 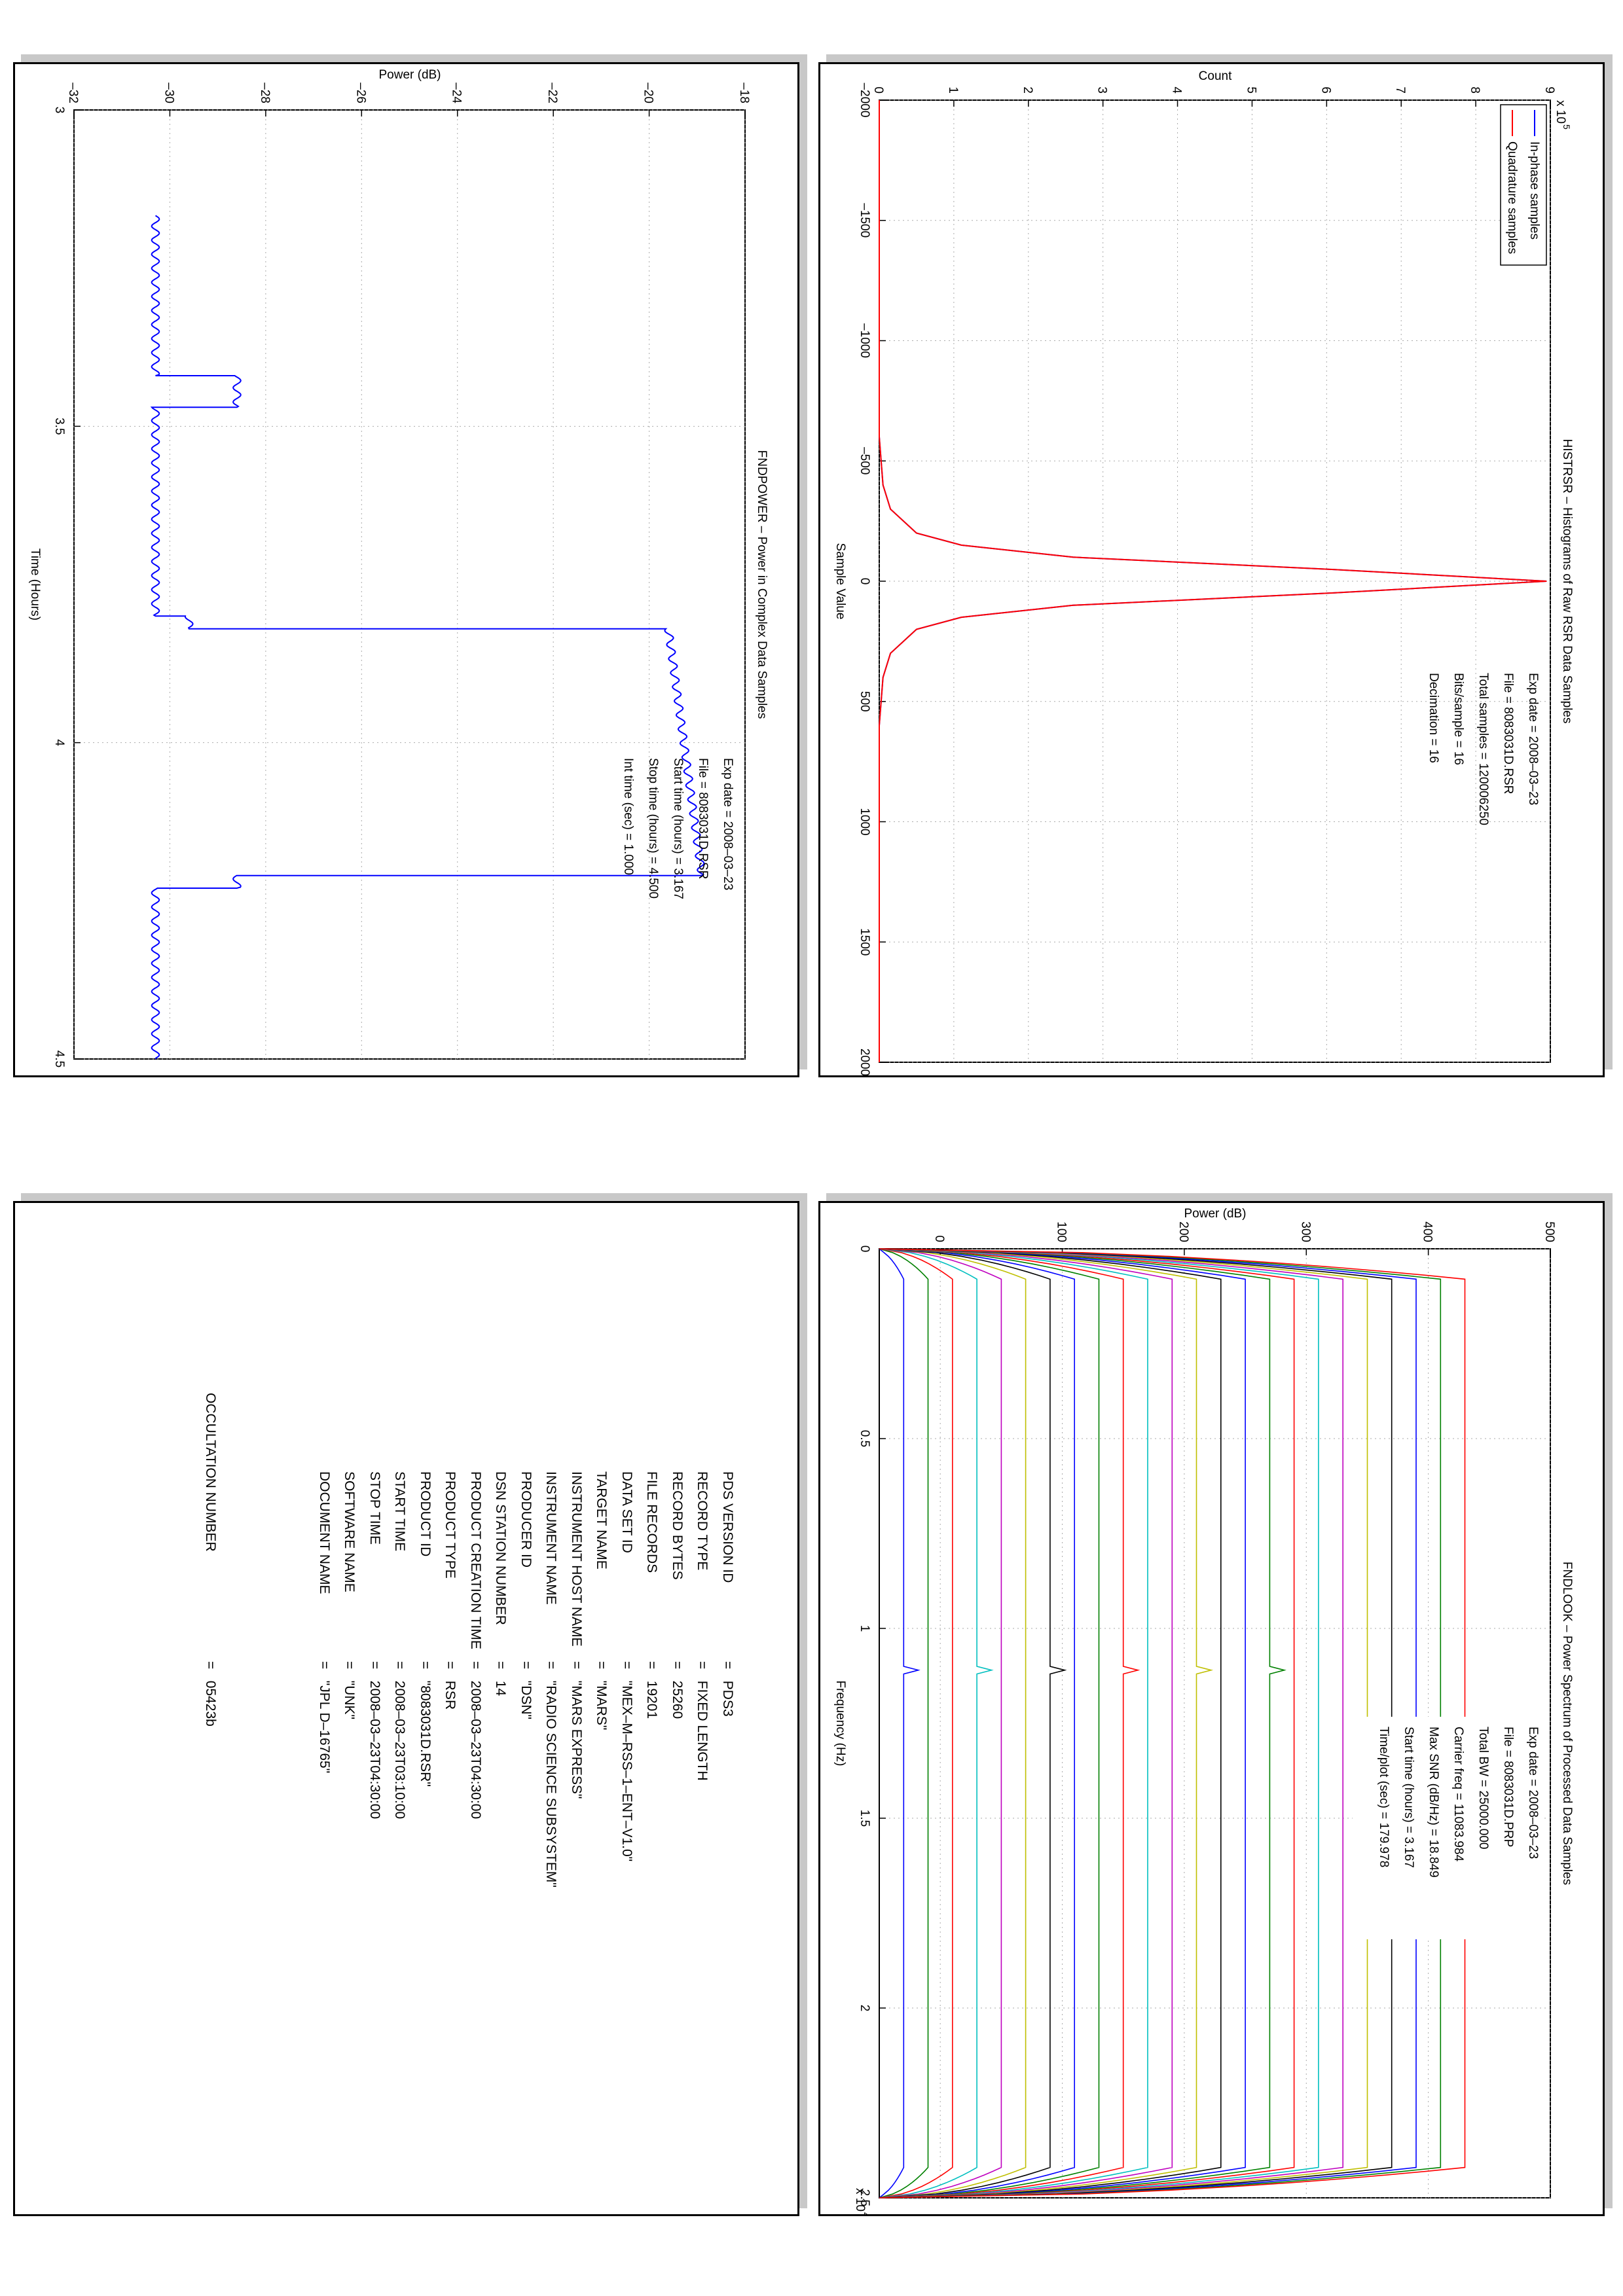 I want to click on label-key: PRODUCT ID, so click(x=425, y=1514).